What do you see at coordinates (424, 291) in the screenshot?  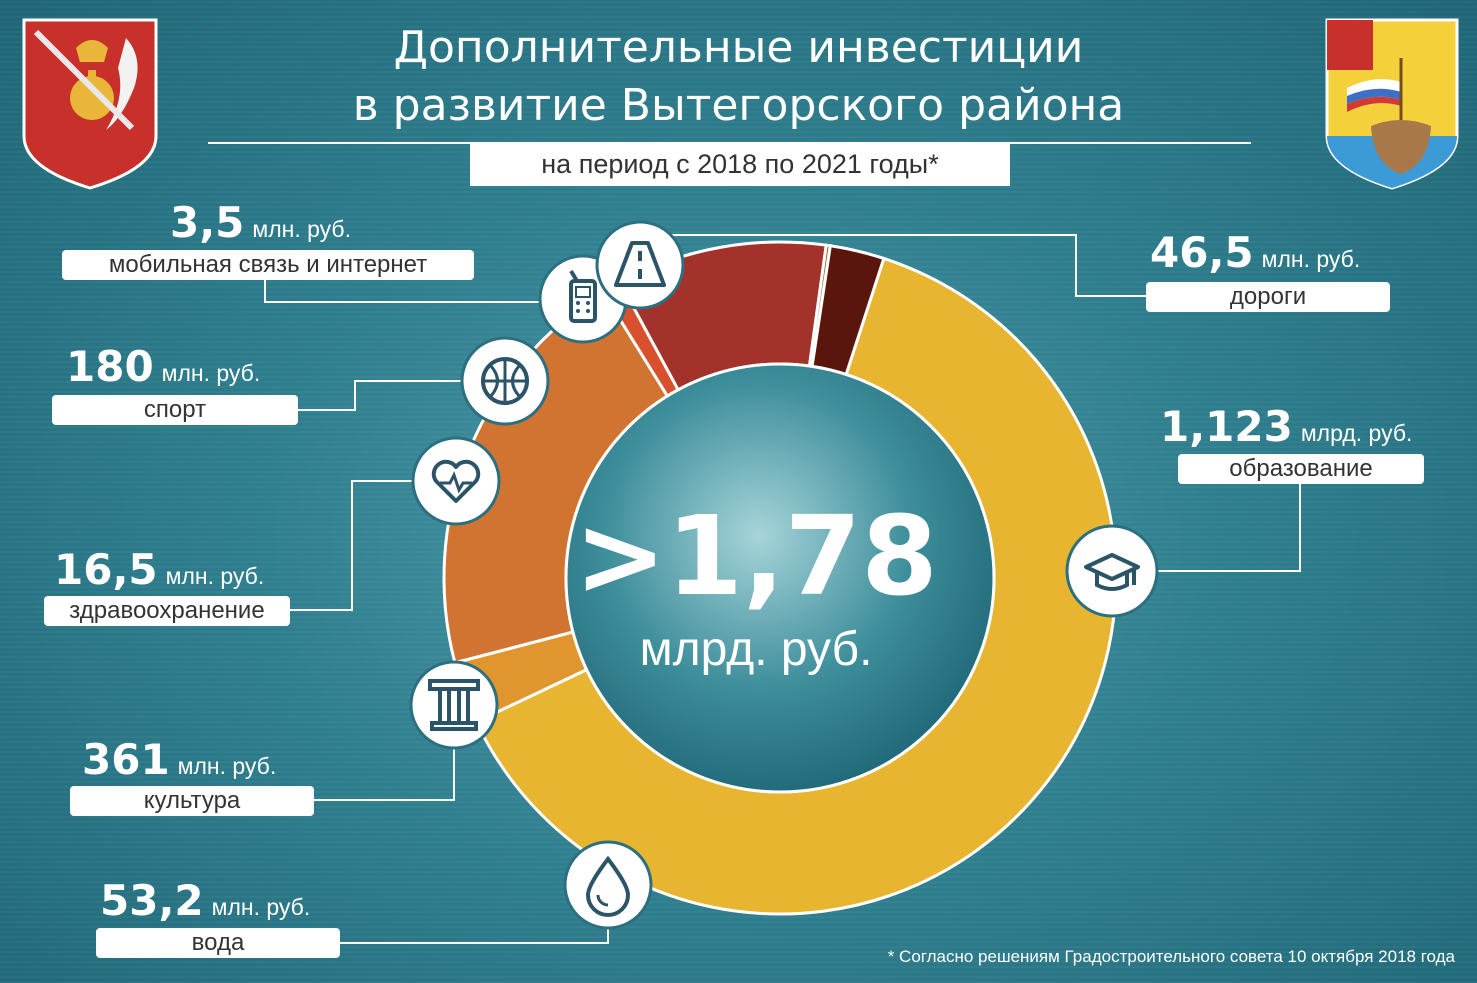 I see `connector-mobile` at bounding box center [424, 291].